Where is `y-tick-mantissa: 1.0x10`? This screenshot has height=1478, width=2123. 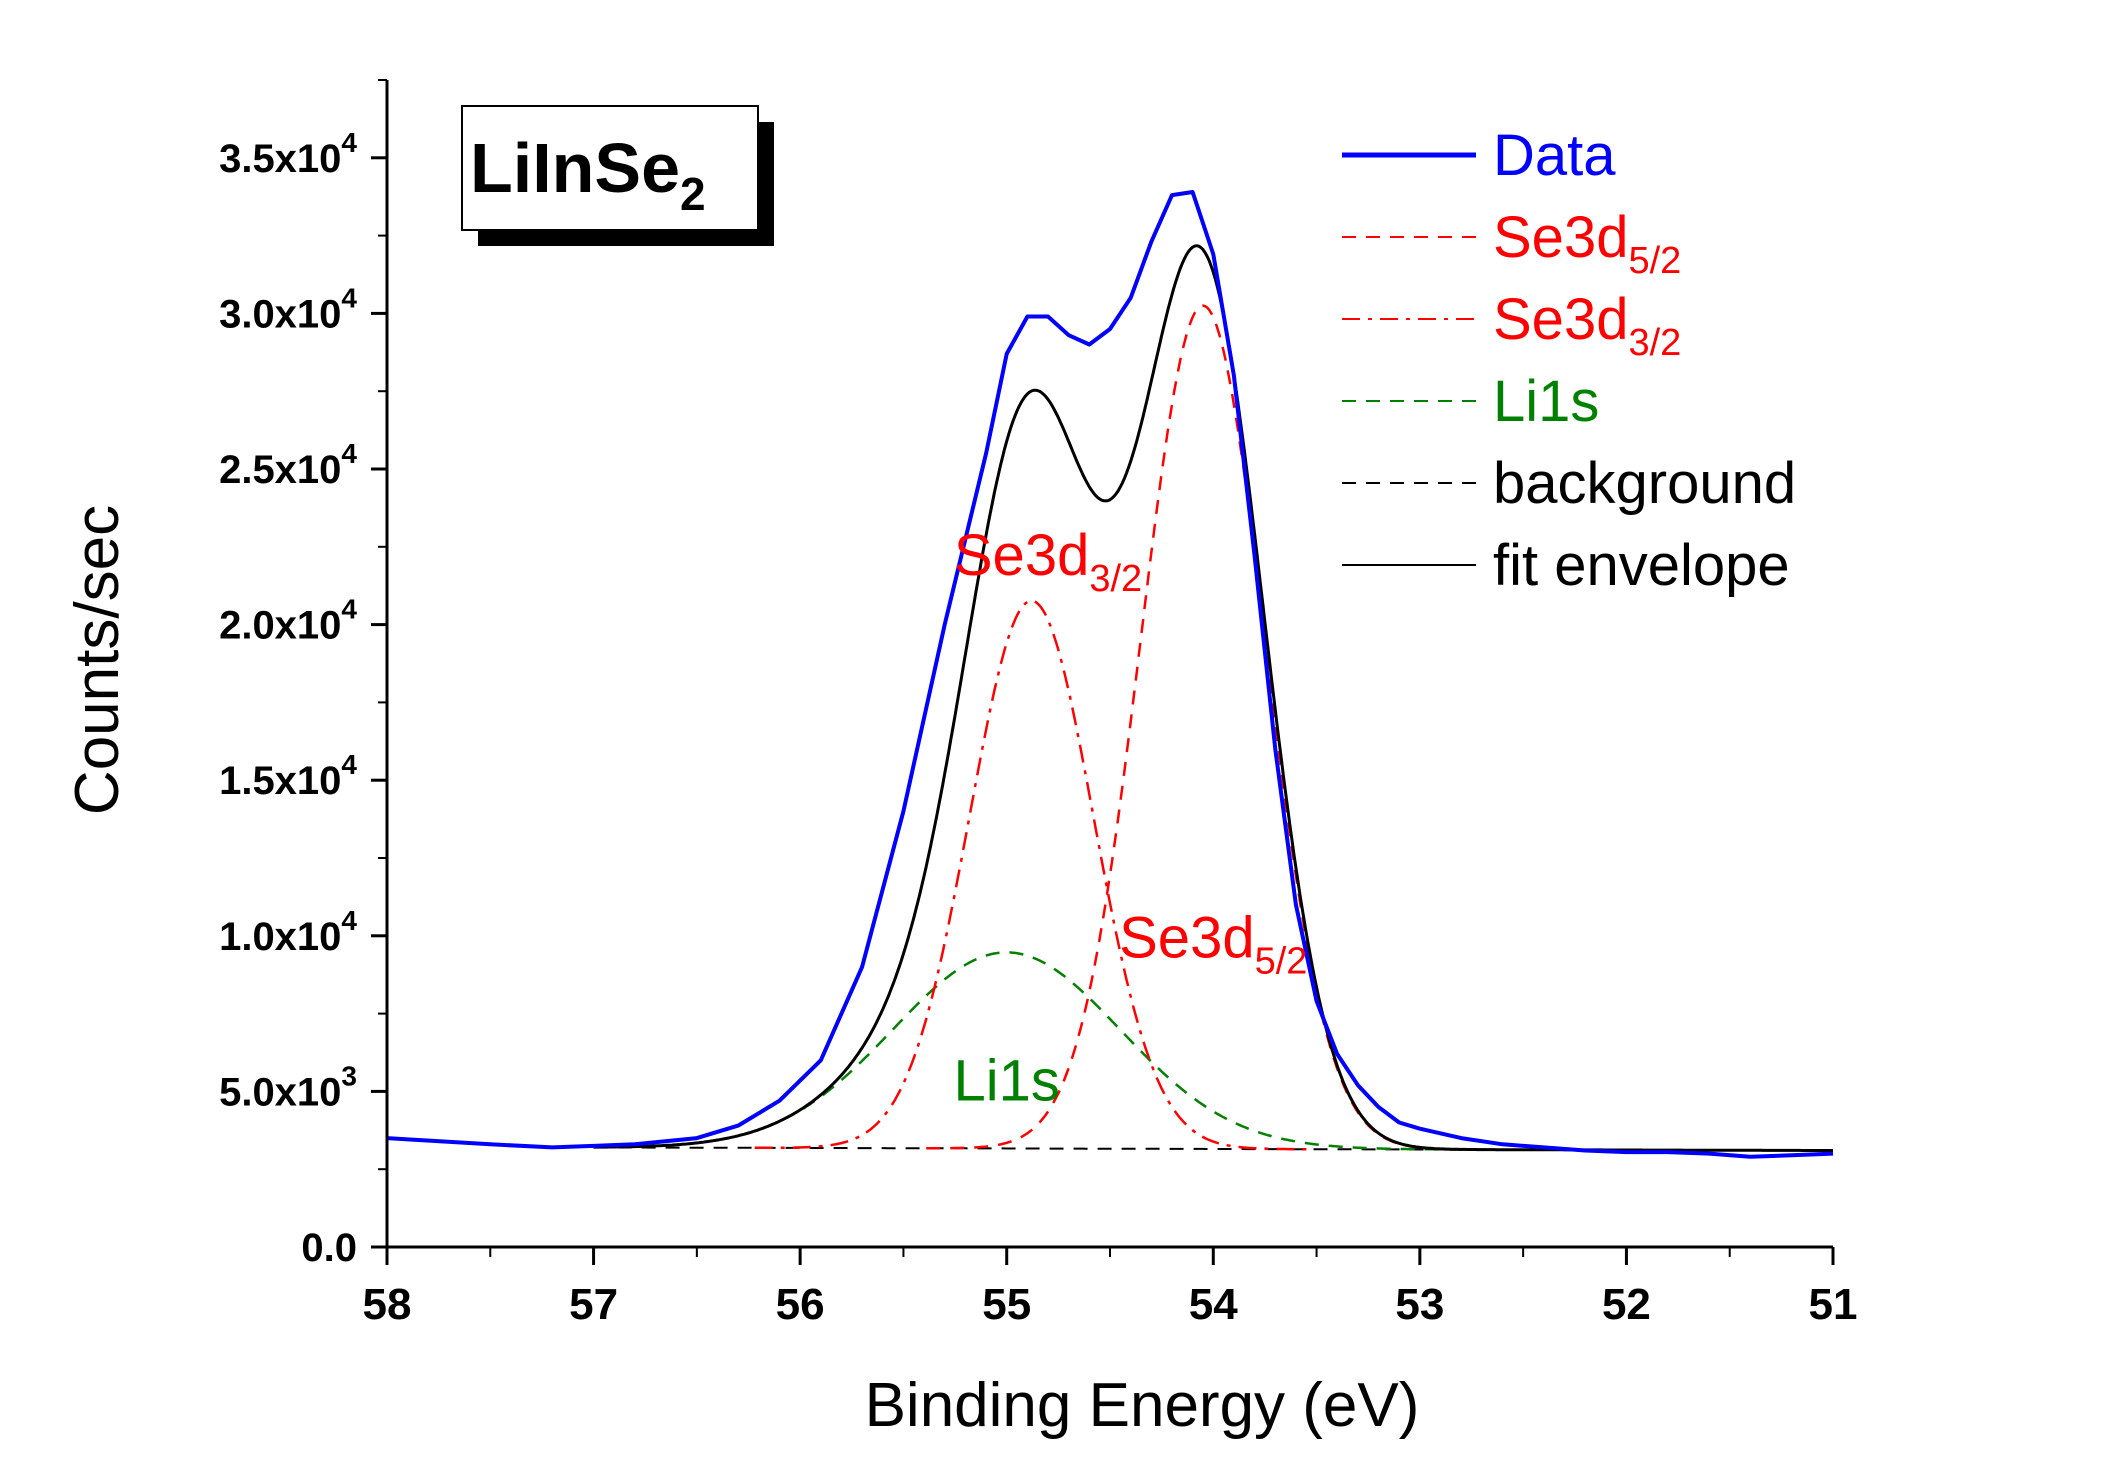
y-tick-mantissa: 1.0x10 is located at coordinates (280, 937).